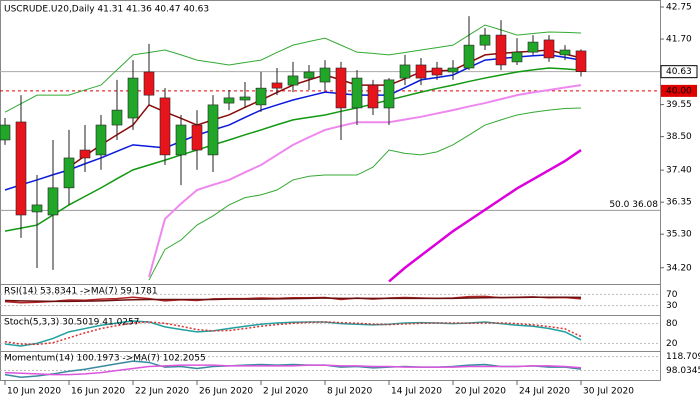 This screenshot has width=700, height=400. What do you see at coordinates (98, 392) in the screenshot?
I see `x-tick-label: 16 Jun 2020` at bounding box center [98, 392].